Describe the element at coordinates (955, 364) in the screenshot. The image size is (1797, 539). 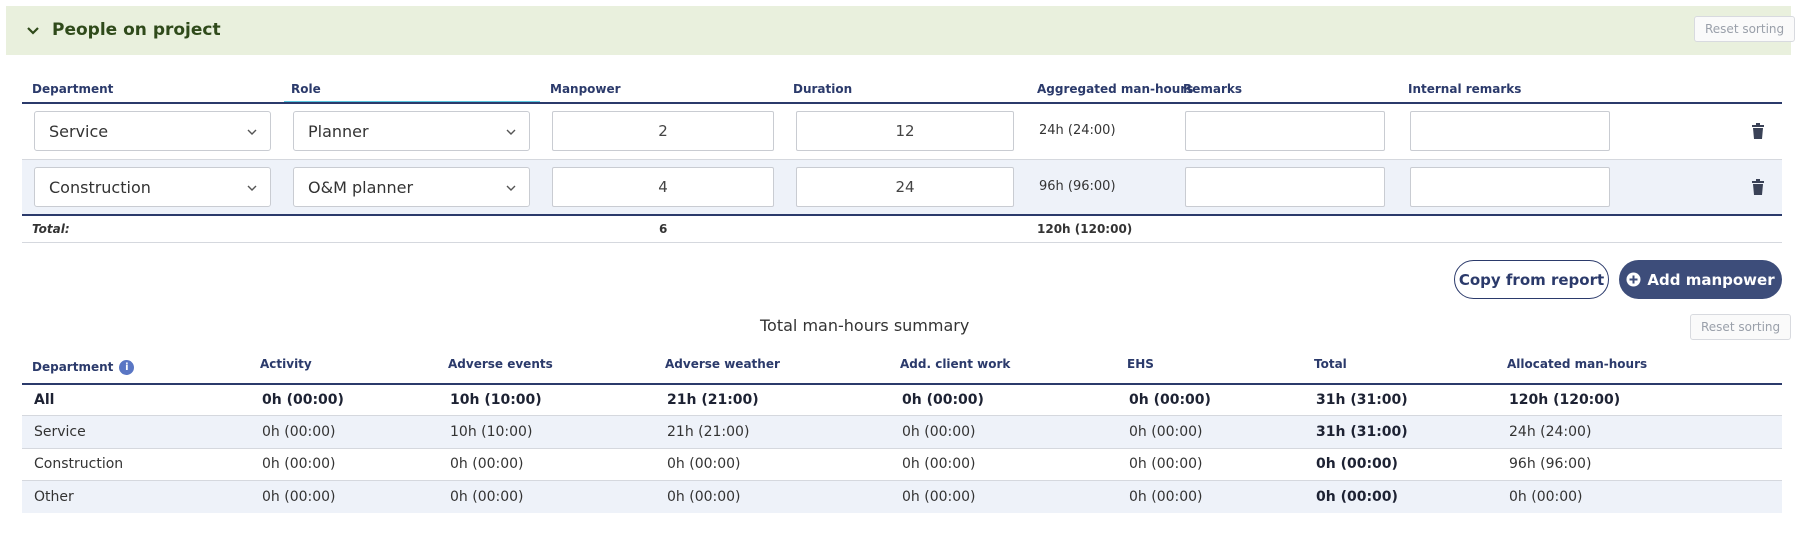
I see `summary-col-add-client-work: Add. client work` at that location.